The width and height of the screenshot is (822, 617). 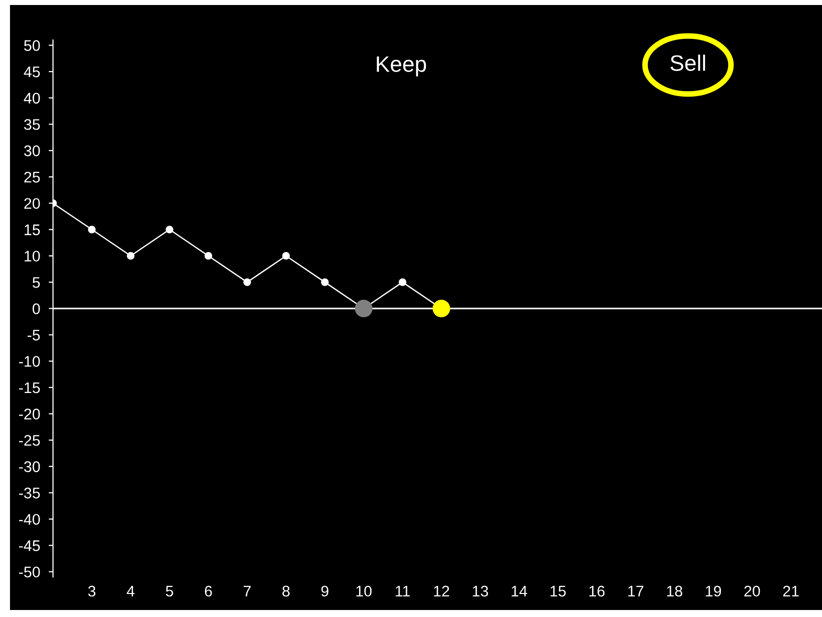 I want to click on y-tick-label: -10, so click(x=29, y=361).